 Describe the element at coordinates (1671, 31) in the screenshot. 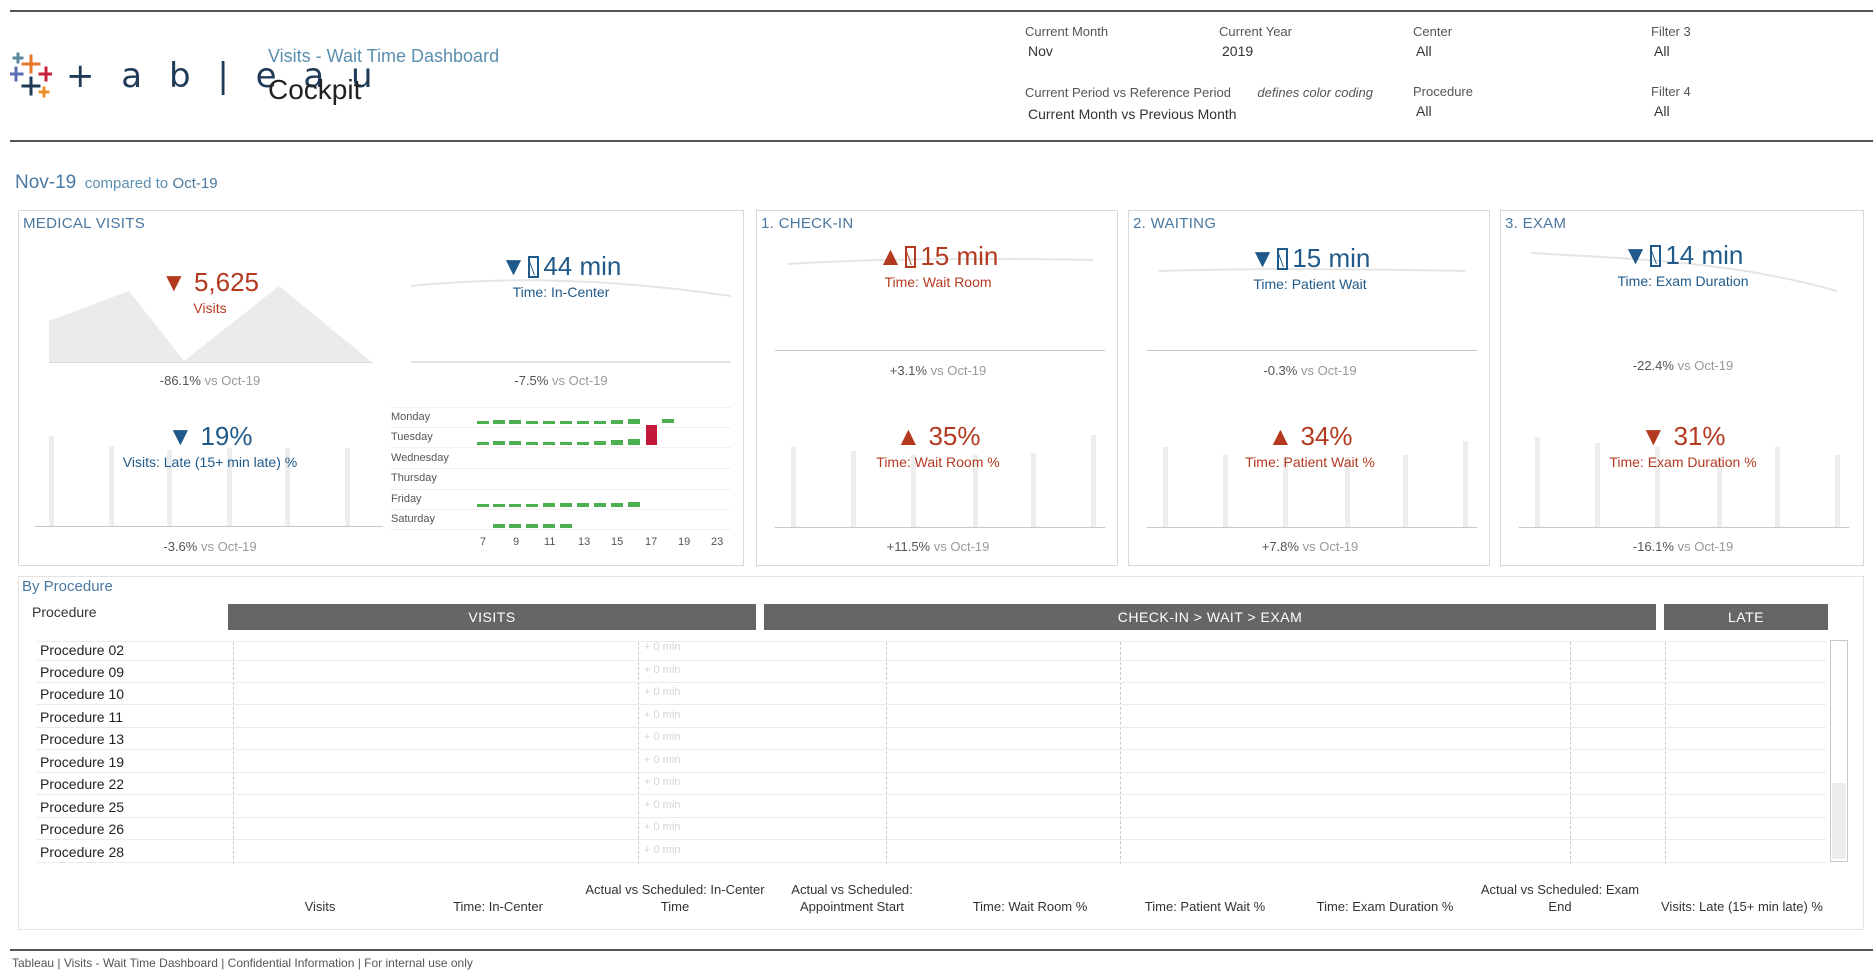

I see `filter-label: Filter 3` at that location.